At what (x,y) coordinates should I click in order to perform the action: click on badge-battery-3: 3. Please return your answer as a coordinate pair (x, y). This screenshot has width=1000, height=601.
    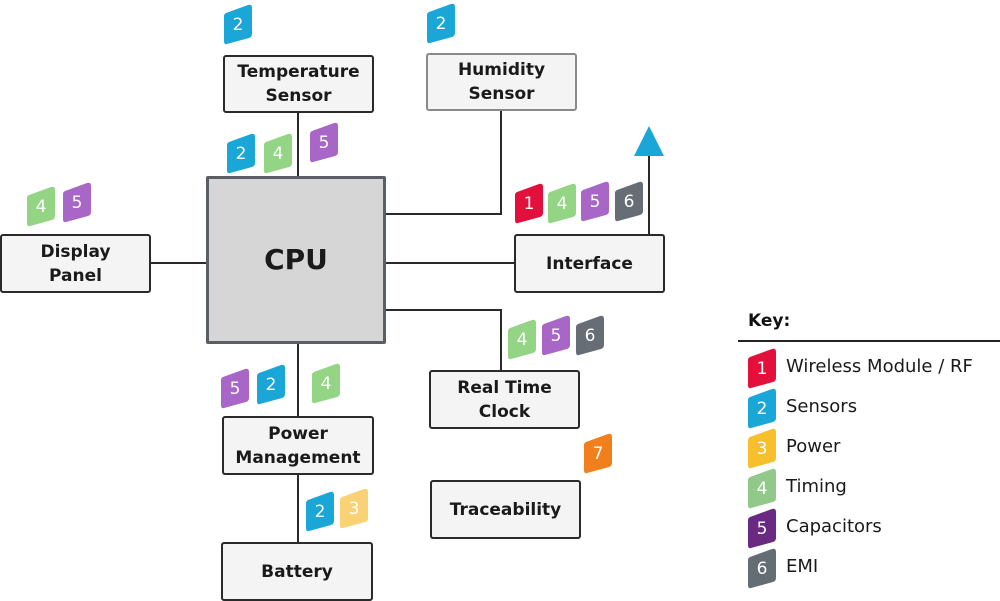
    Looking at the image, I should click on (354, 508).